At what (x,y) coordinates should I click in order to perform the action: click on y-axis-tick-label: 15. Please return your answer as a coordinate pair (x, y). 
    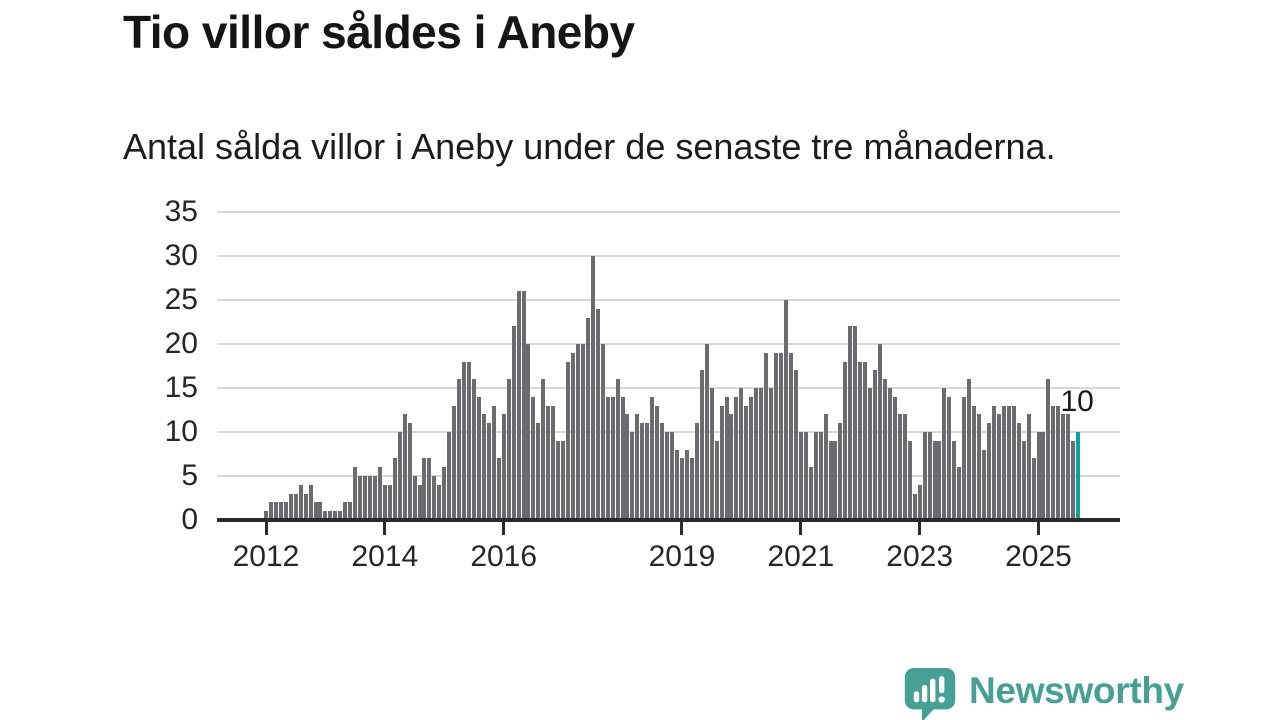
    Looking at the image, I should click on (181, 387).